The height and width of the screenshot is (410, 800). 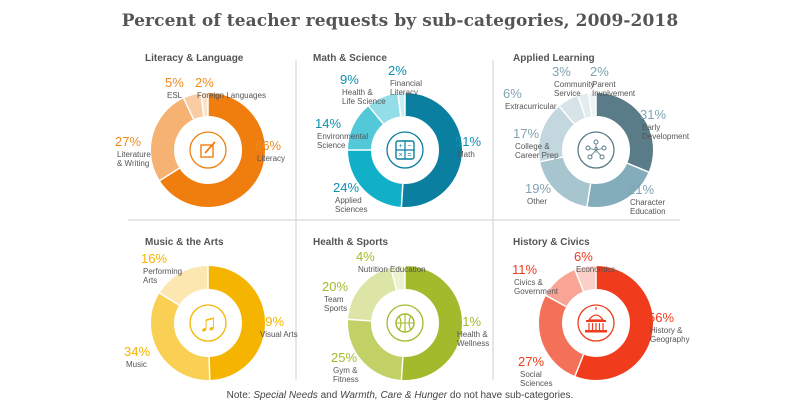 What do you see at coordinates (351, 209) in the screenshot?
I see `slice-name: Sciences` at bounding box center [351, 209].